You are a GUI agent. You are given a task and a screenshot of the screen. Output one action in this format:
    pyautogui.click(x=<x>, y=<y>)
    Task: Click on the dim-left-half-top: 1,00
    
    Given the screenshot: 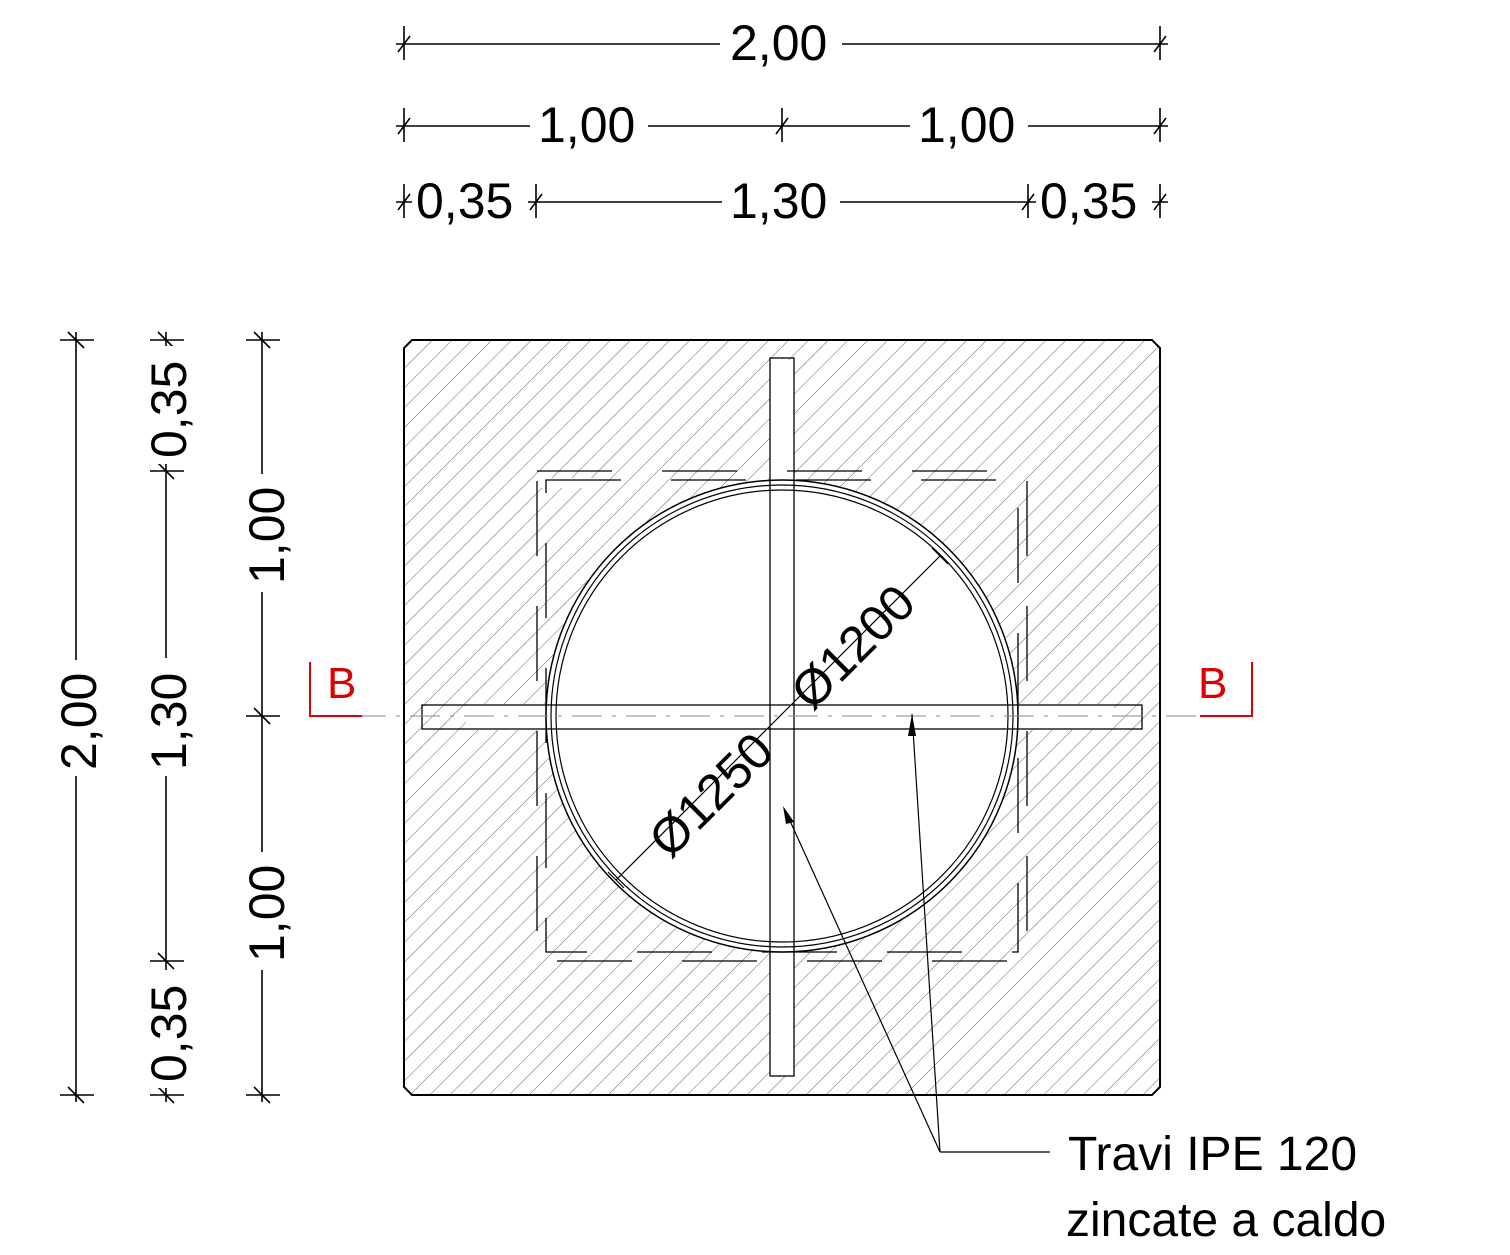 What is the action you would take?
    pyautogui.click(x=267, y=535)
    